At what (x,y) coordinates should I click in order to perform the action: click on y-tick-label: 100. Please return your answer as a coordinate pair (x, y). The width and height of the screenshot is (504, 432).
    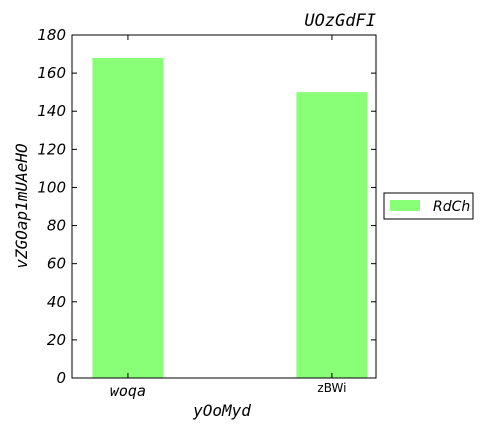
    Looking at the image, I should click on (51, 187).